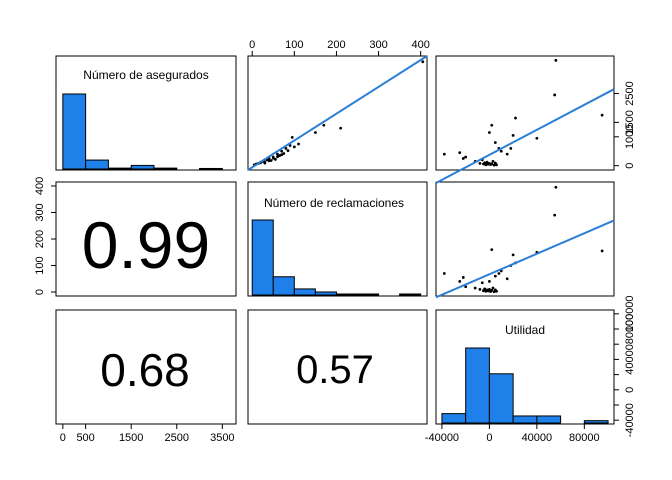  Describe the element at coordinates (378, 45) in the screenshot. I see `axis-top-reclamaciones-tick-label-3: 300` at that location.